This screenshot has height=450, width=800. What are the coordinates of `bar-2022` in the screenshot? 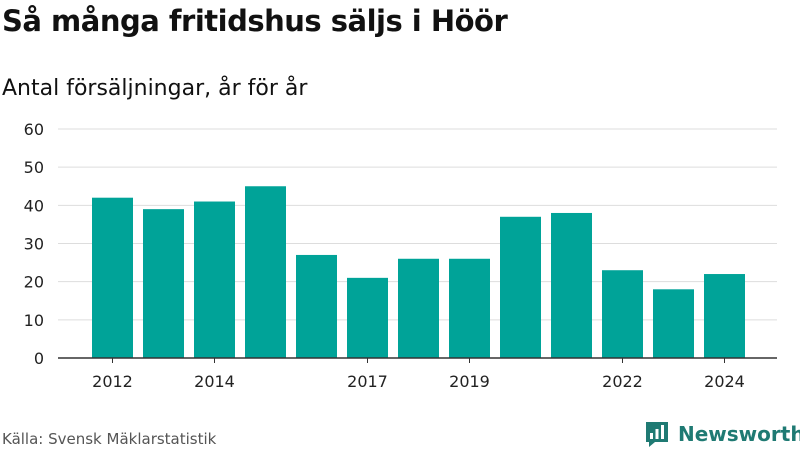 It's located at (622, 314).